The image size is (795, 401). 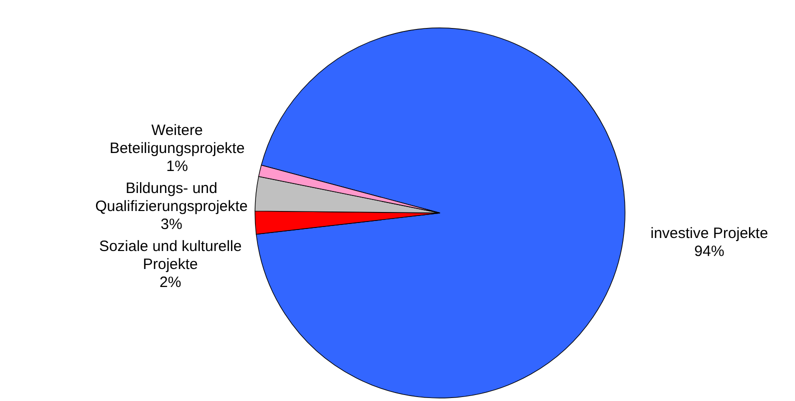 What do you see at coordinates (177, 139) in the screenshot?
I see `slice-label: Weitere Beteiligungsprojekte` at bounding box center [177, 139].